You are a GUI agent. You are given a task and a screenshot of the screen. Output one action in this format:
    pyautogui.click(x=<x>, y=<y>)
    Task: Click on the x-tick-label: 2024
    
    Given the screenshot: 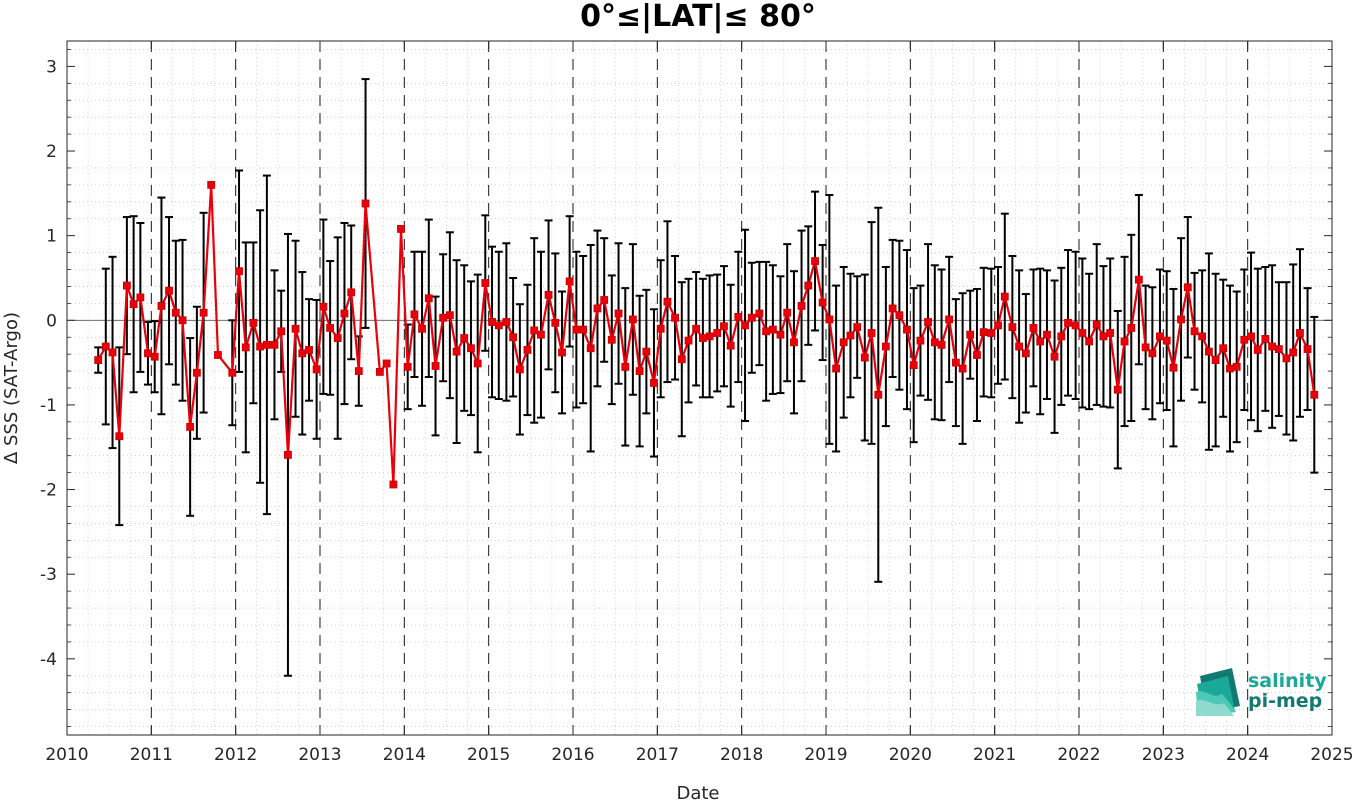 What is the action you would take?
    pyautogui.click(x=1247, y=755)
    